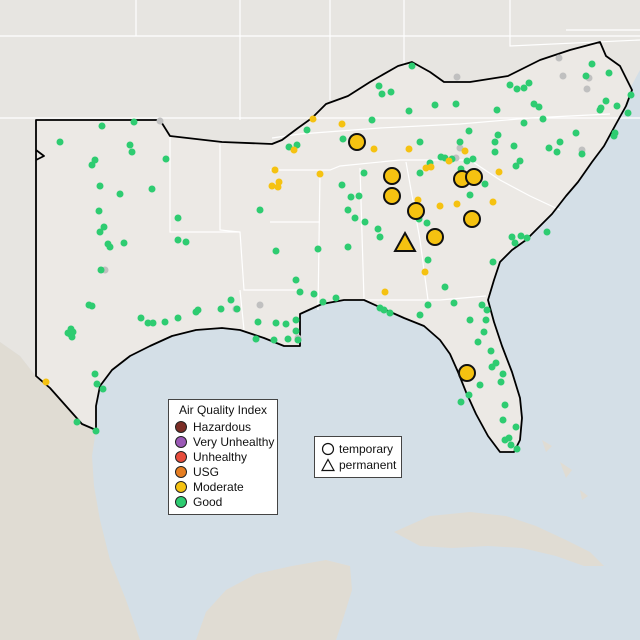 The image size is (640, 640). I want to click on very-unhealthy-swatch-icon, so click(181, 442).